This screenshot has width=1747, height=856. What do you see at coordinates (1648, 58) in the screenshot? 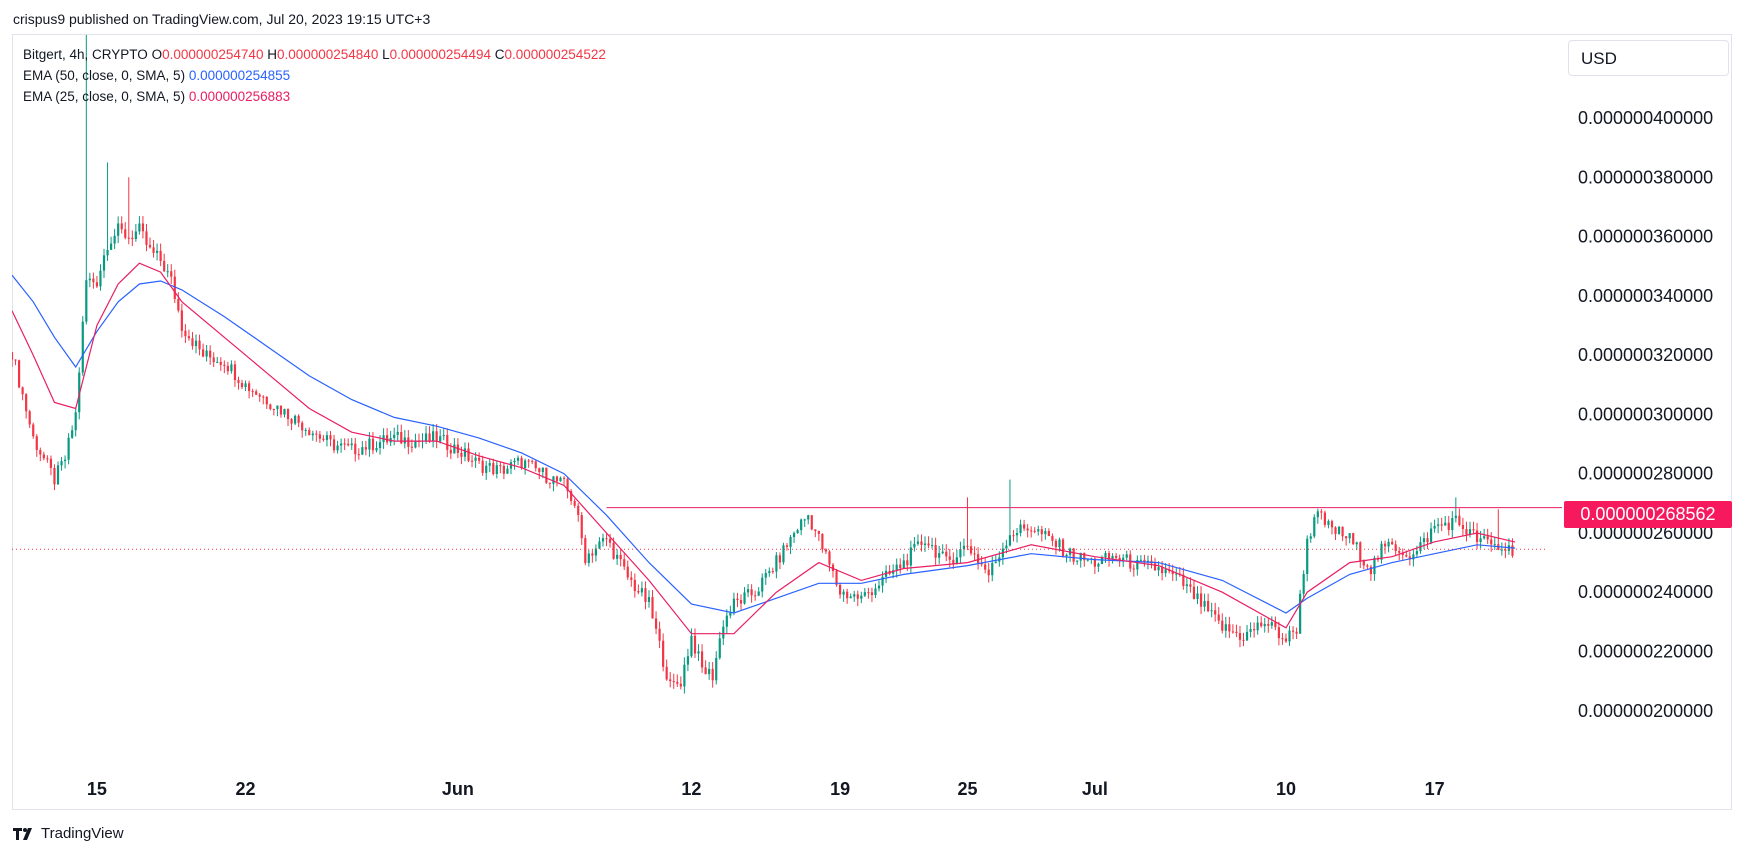
I see `currency-button: USD` at bounding box center [1648, 58].